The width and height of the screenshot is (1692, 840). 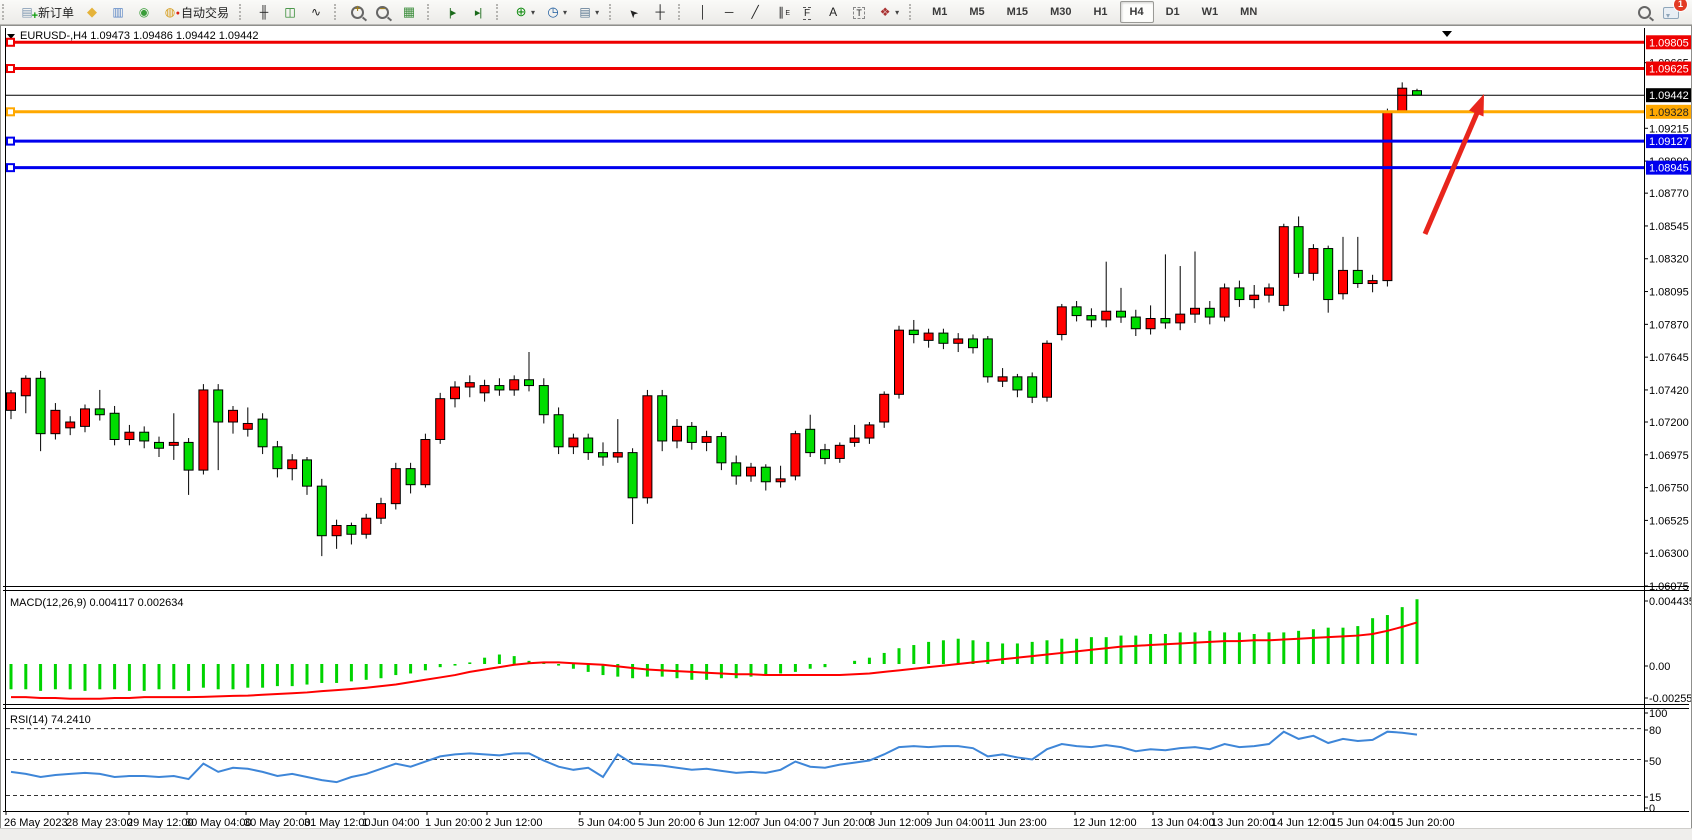 I want to click on auto-scroll-button, so click(x=452, y=12).